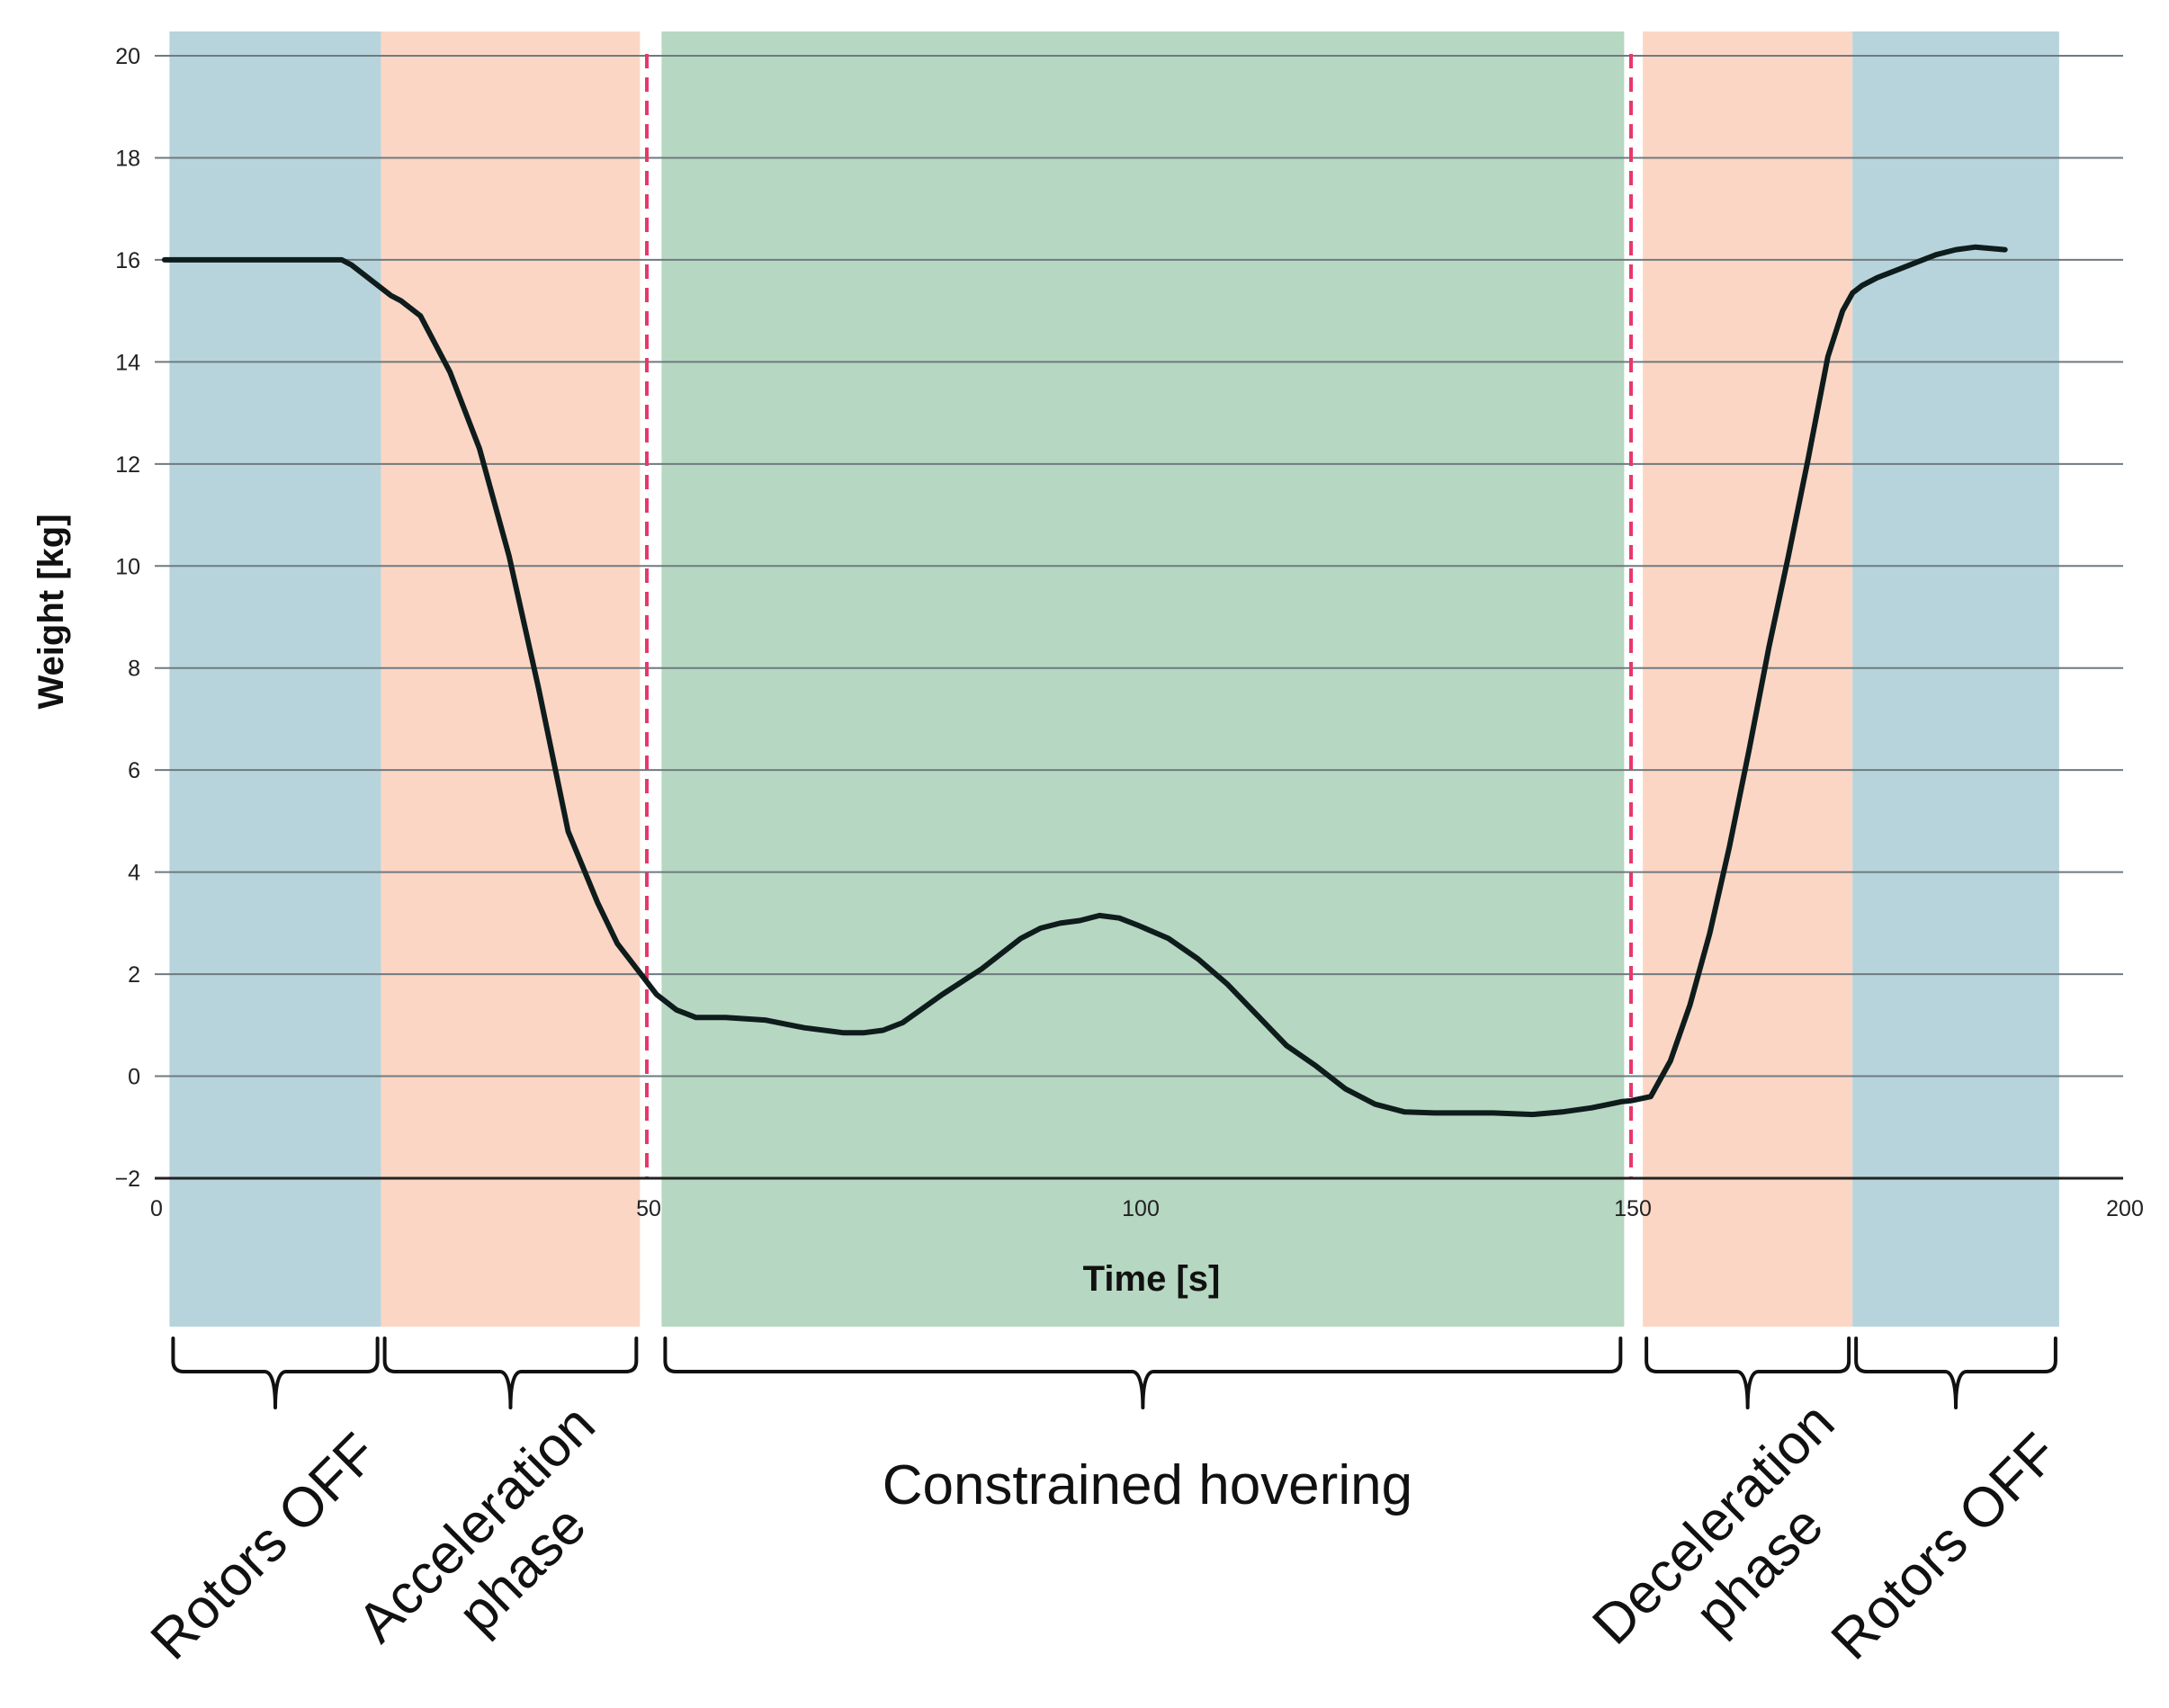 Image resolution: width=2169 pixels, height=1708 pixels. Describe the element at coordinates (127, 158) in the screenshot. I see `y-tick-label: 18` at that location.